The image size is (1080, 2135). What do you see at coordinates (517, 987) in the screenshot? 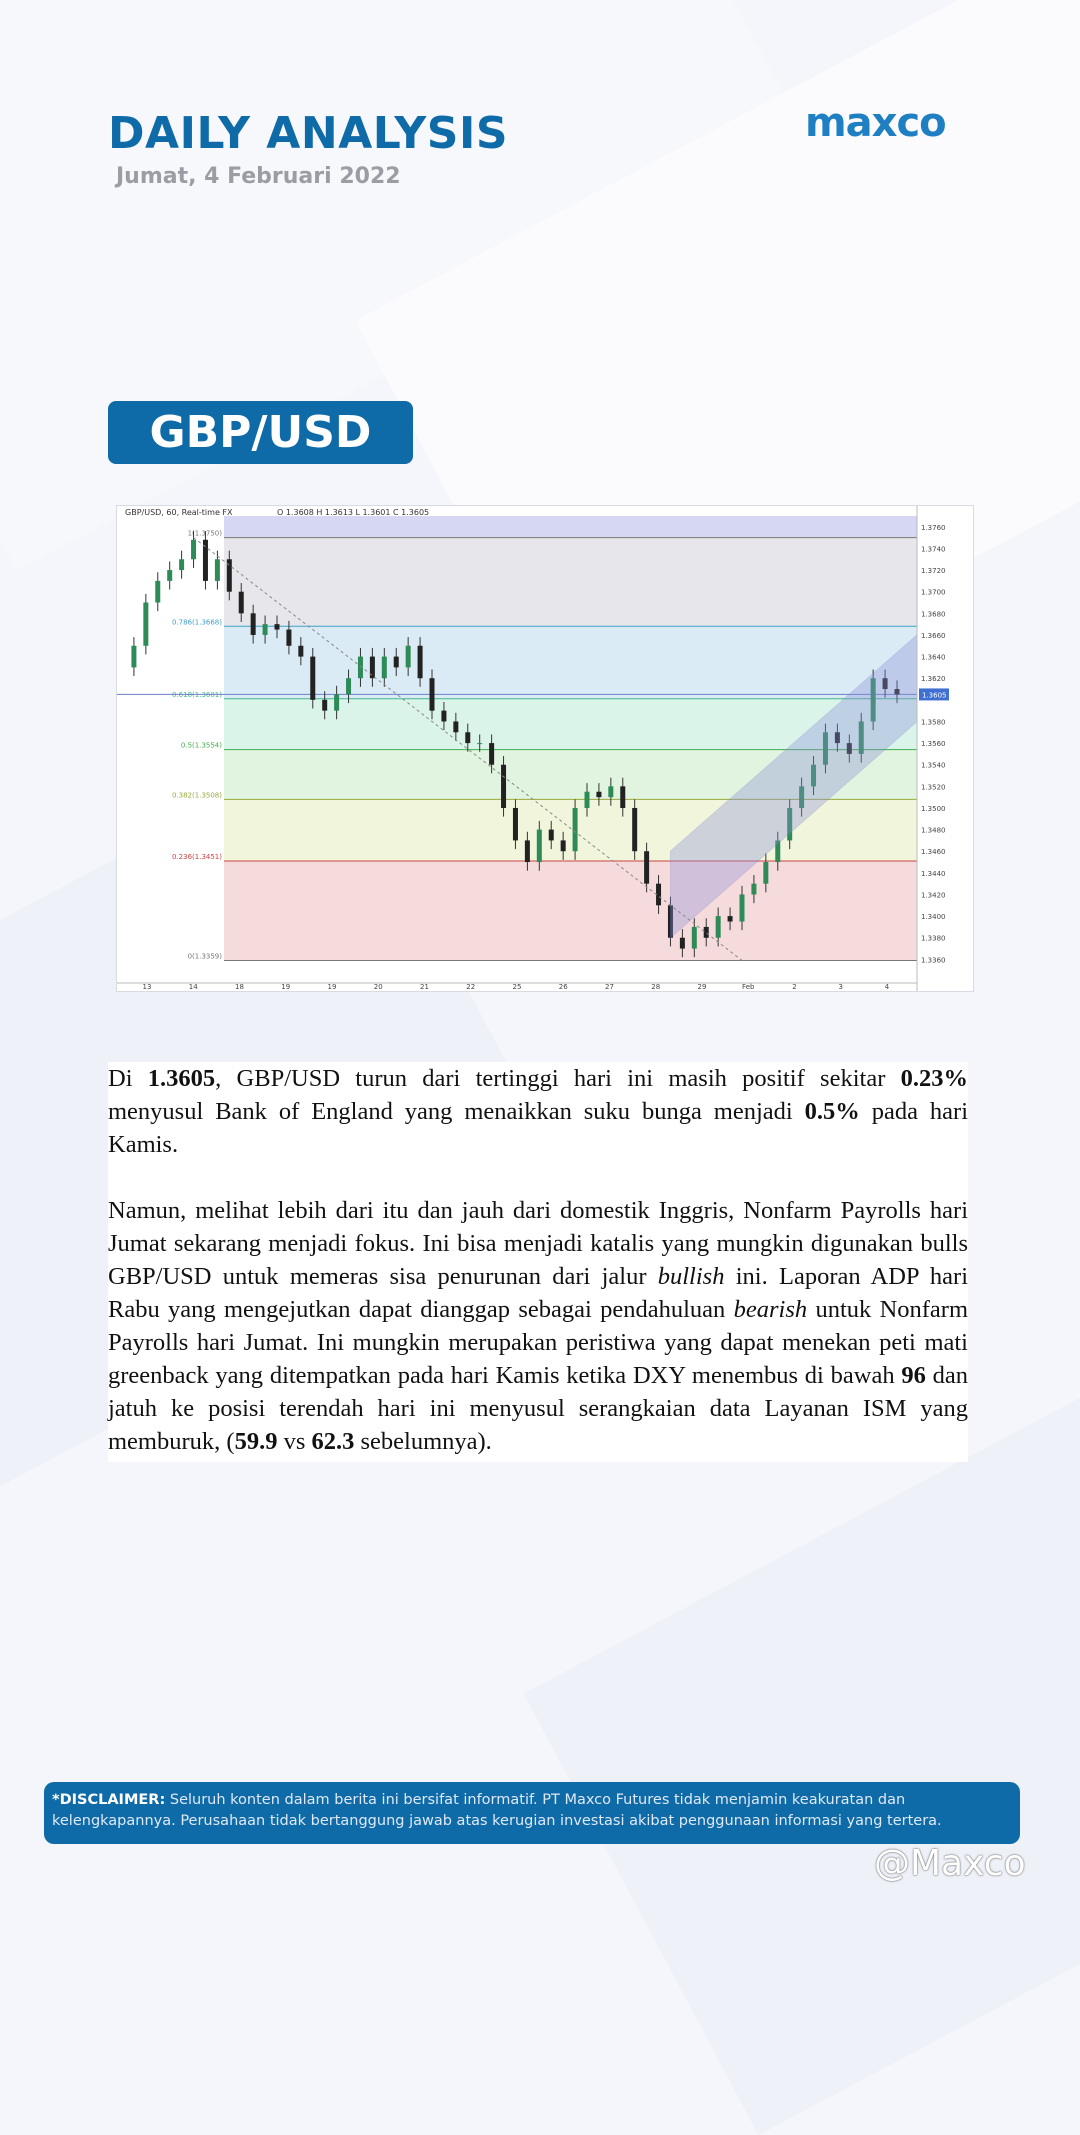
I see `x-tick-label: 25` at bounding box center [517, 987].